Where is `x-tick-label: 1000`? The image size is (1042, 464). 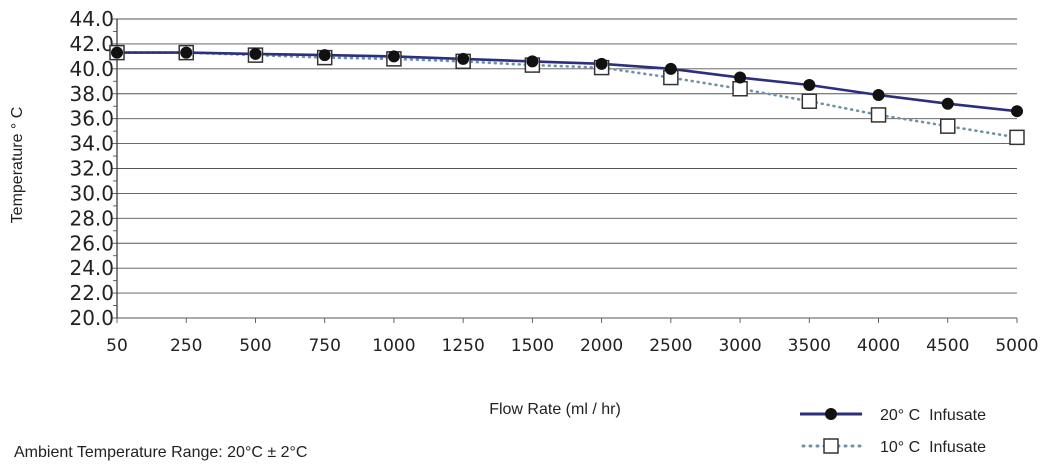
x-tick-label: 1000 is located at coordinates (393, 346).